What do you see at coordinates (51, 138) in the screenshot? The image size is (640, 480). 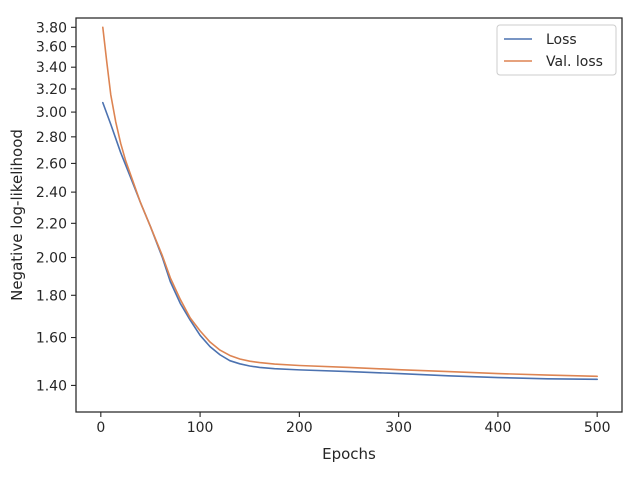 I see `y-tick-label: 2.80` at bounding box center [51, 138].